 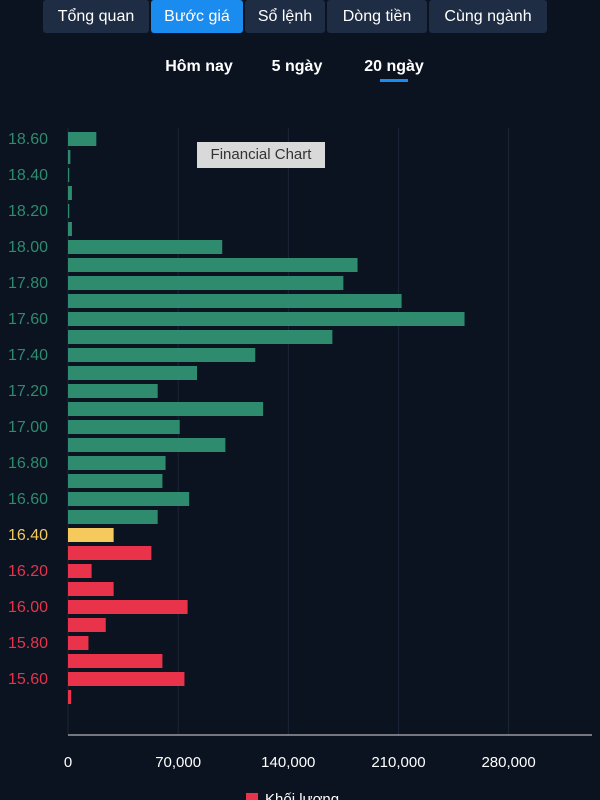 I want to click on y-tick-label: 15.60, so click(x=28, y=679).